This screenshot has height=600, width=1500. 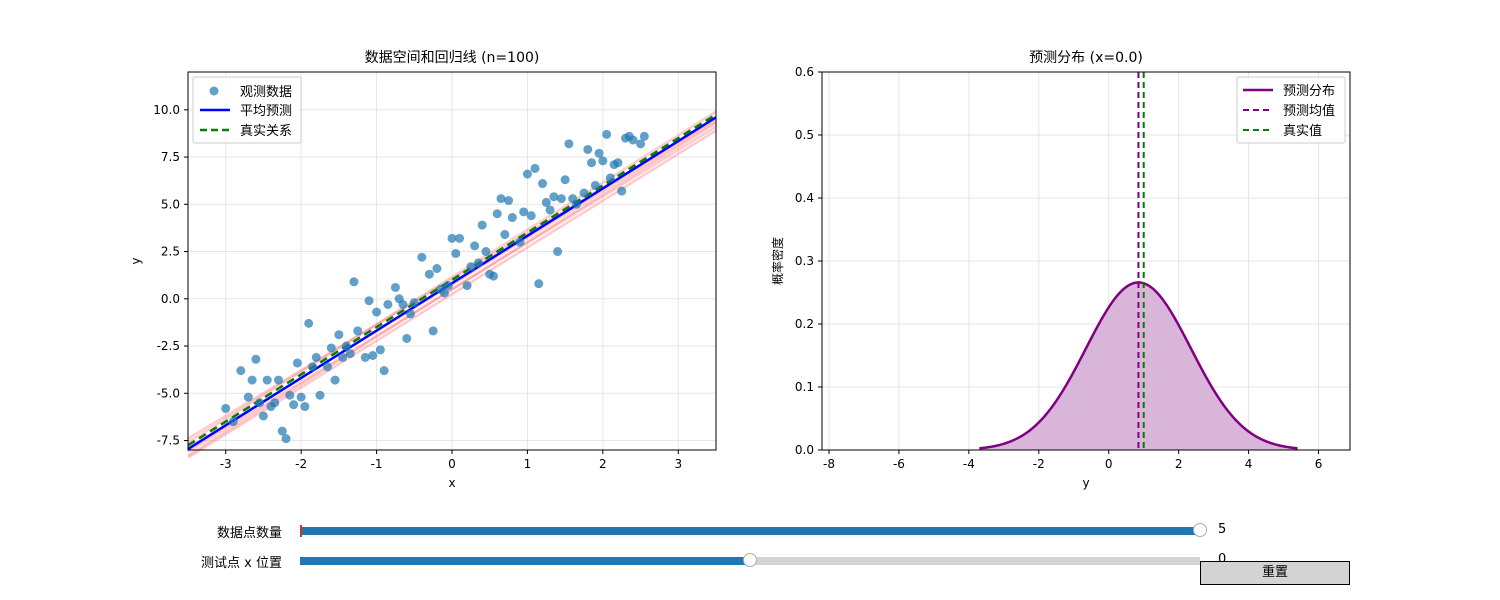 What do you see at coordinates (1275, 573) in the screenshot?
I see `reset-button: 重置` at bounding box center [1275, 573].